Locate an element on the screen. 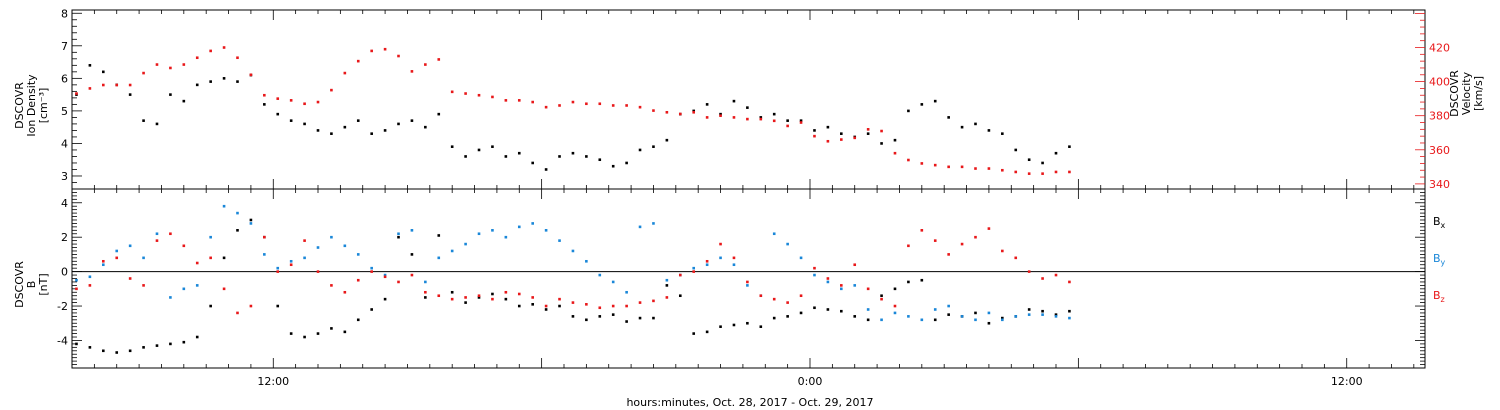 The width and height of the screenshot is (1500, 410). x-tick-label: 12:00 is located at coordinates (1347, 381).